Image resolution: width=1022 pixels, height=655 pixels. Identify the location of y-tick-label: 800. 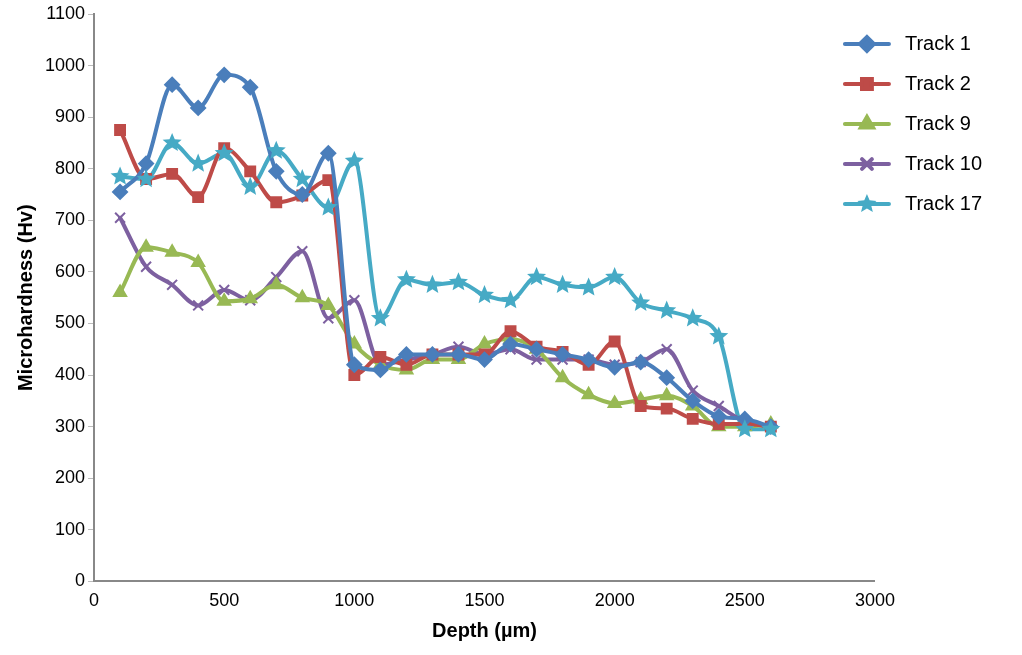
(70, 167).